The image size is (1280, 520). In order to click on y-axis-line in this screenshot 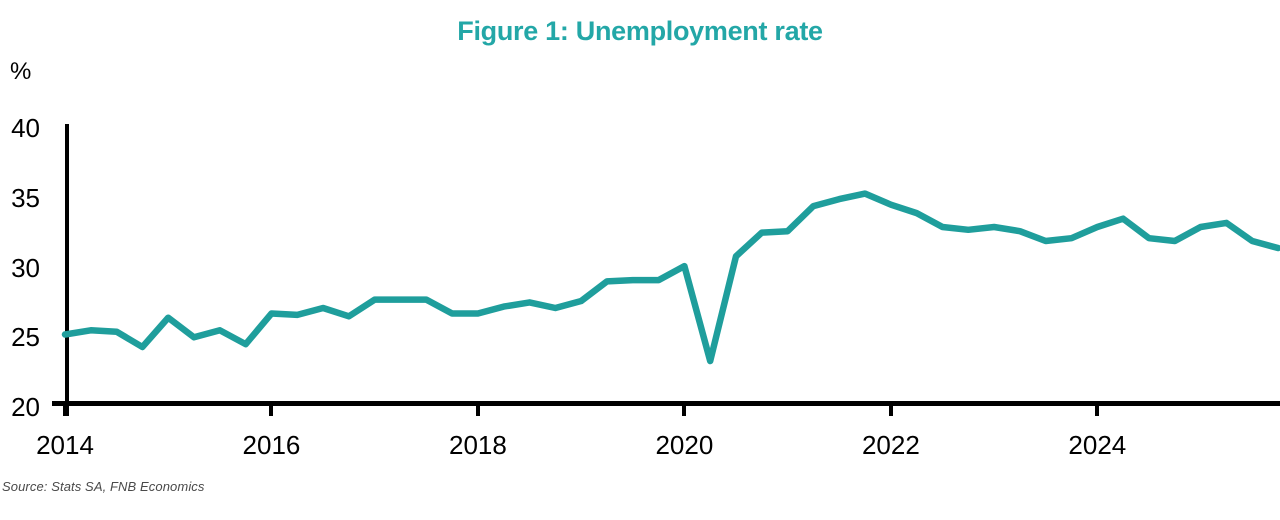, I will do `click(67, 270)`.